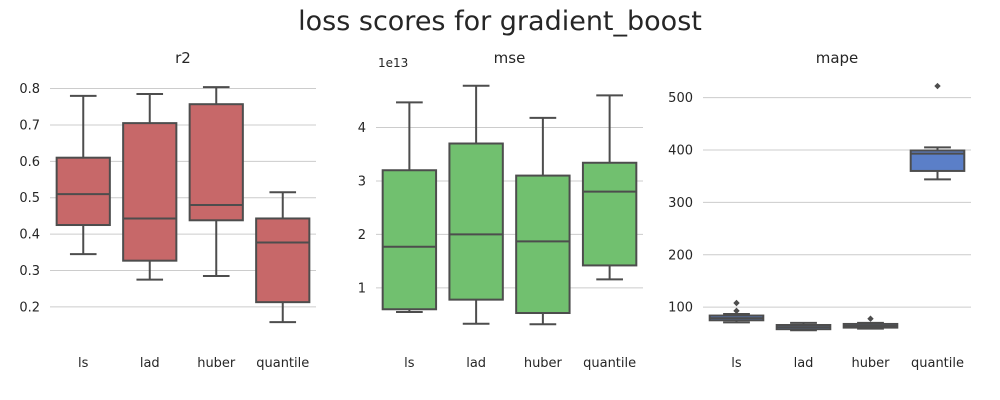  What do you see at coordinates (500, 21) in the screenshot?
I see `figure-title: loss scores for gradient_boost` at bounding box center [500, 21].